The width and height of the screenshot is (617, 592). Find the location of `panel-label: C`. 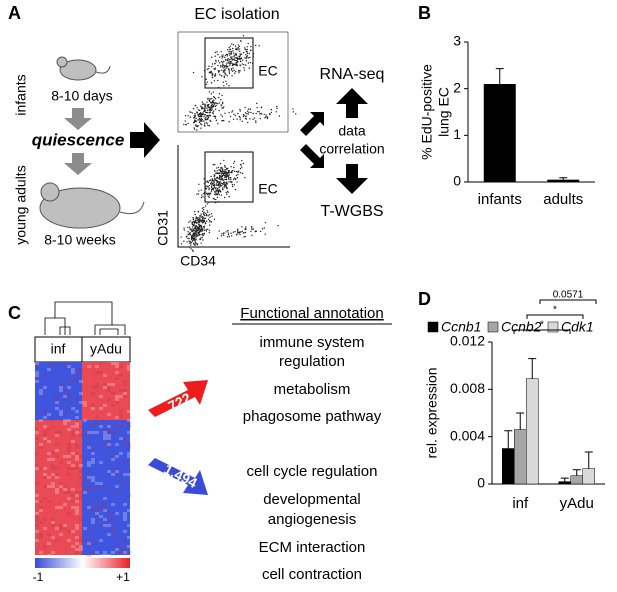

panel-label: C is located at coordinates (14, 313).